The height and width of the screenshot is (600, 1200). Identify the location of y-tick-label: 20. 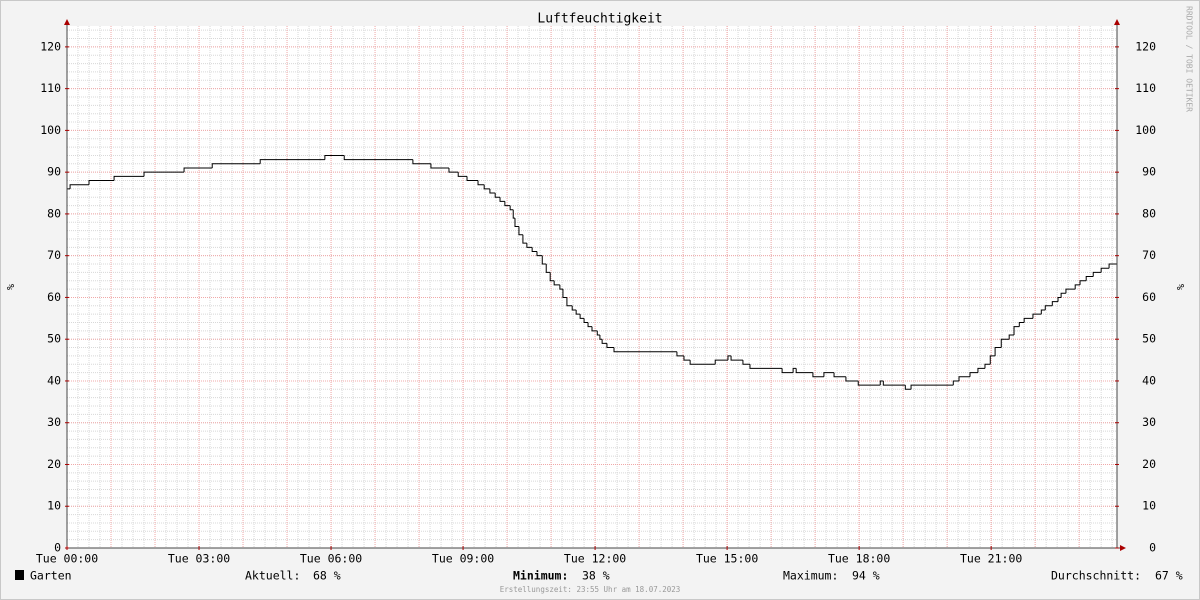
(54, 464).